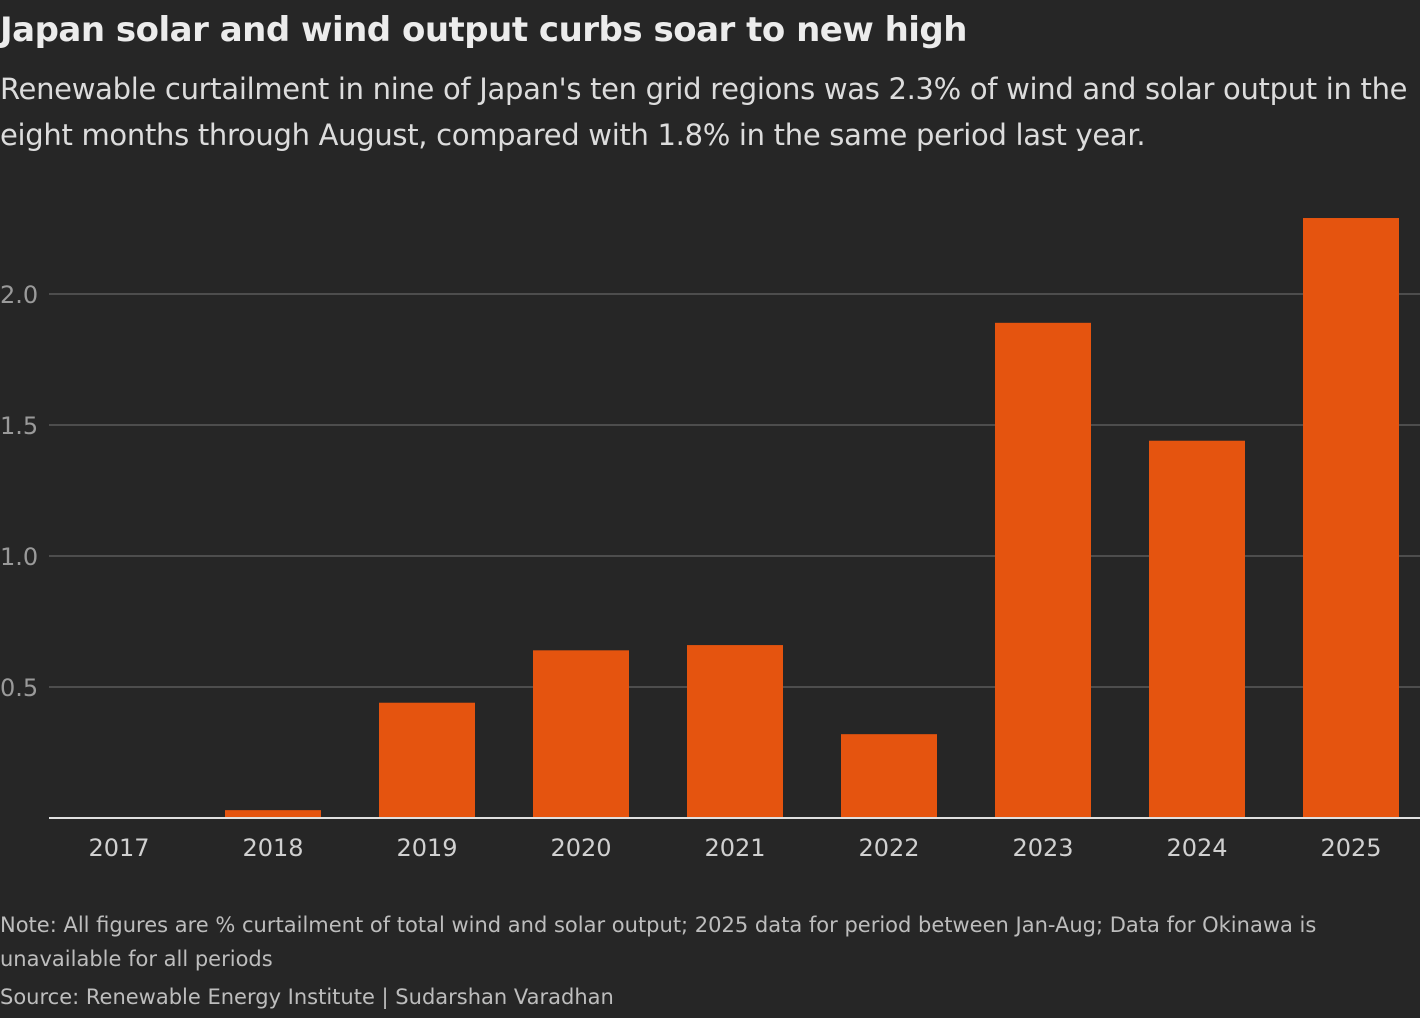  I want to click on bar-2024, so click(1197, 629).